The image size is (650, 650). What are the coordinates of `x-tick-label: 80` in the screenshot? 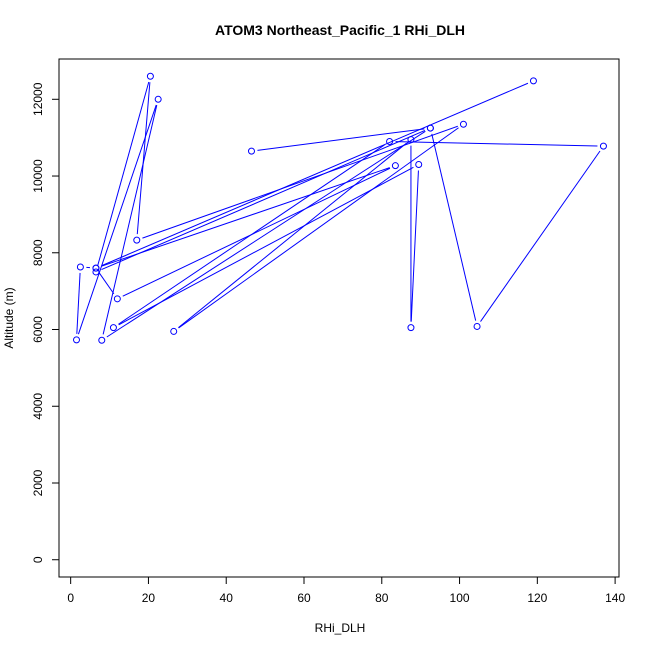 It's located at (382, 598).